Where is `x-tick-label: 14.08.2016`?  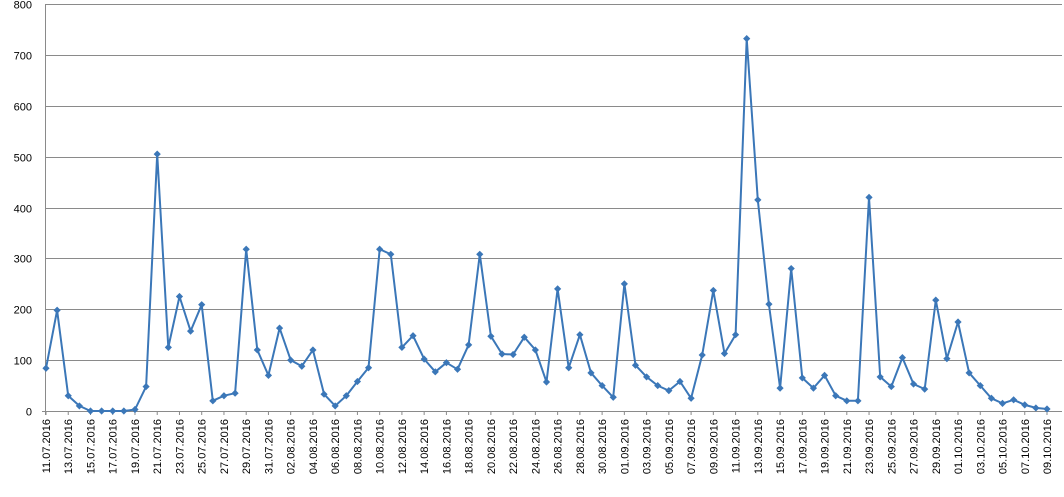 x-tick-label: 14.08.2016 is located at coordinates (425, 446).